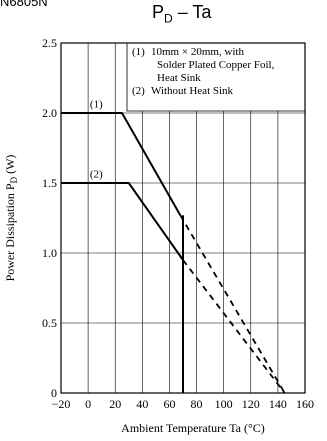  I want to click on x-tick-label: 60, so click(169, 404).